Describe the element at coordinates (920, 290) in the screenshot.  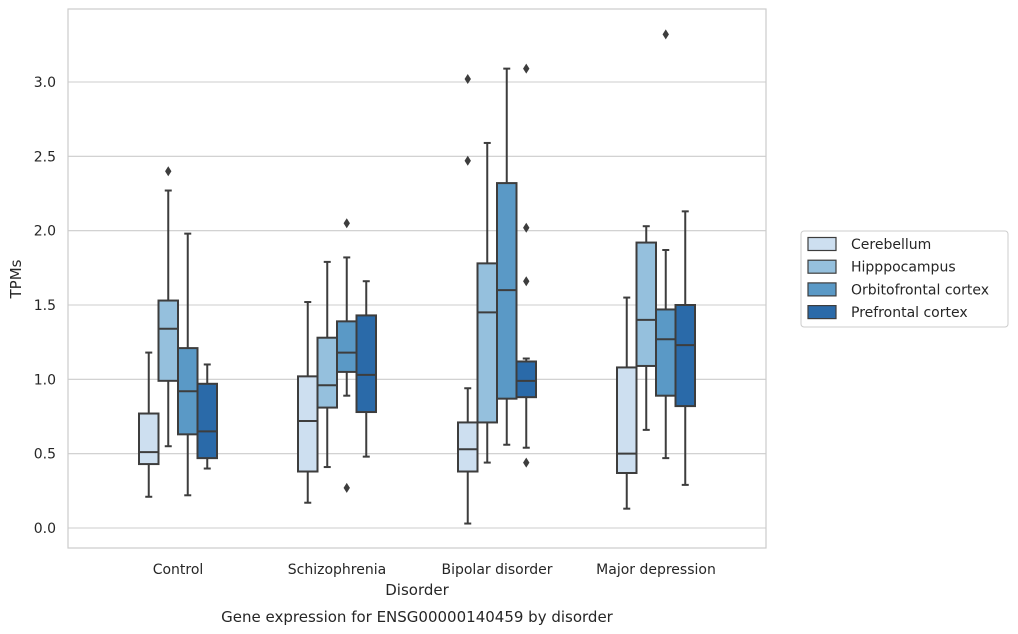
I see `legend-label: Orbitofrontal cortex` at that location.